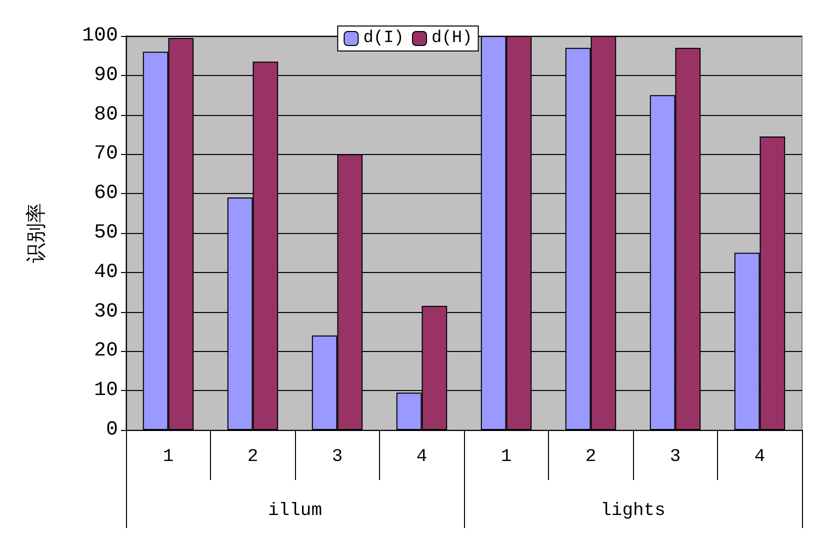  What do you see at coordinates (295, 511) in the screenshot?
I see `text: illum` at bounding box center [295, 511].